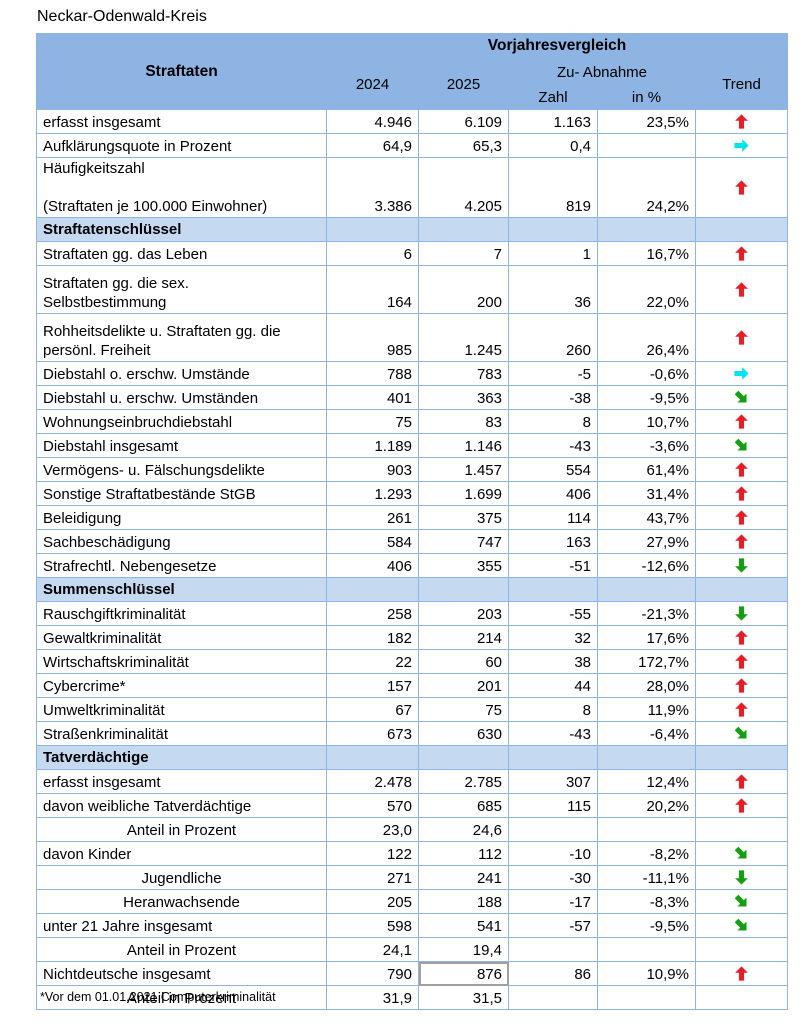  What do you see at coordinates (463, 253) in the screenshot?
I see `value-2025: 7` at bounding box center [463, 253].